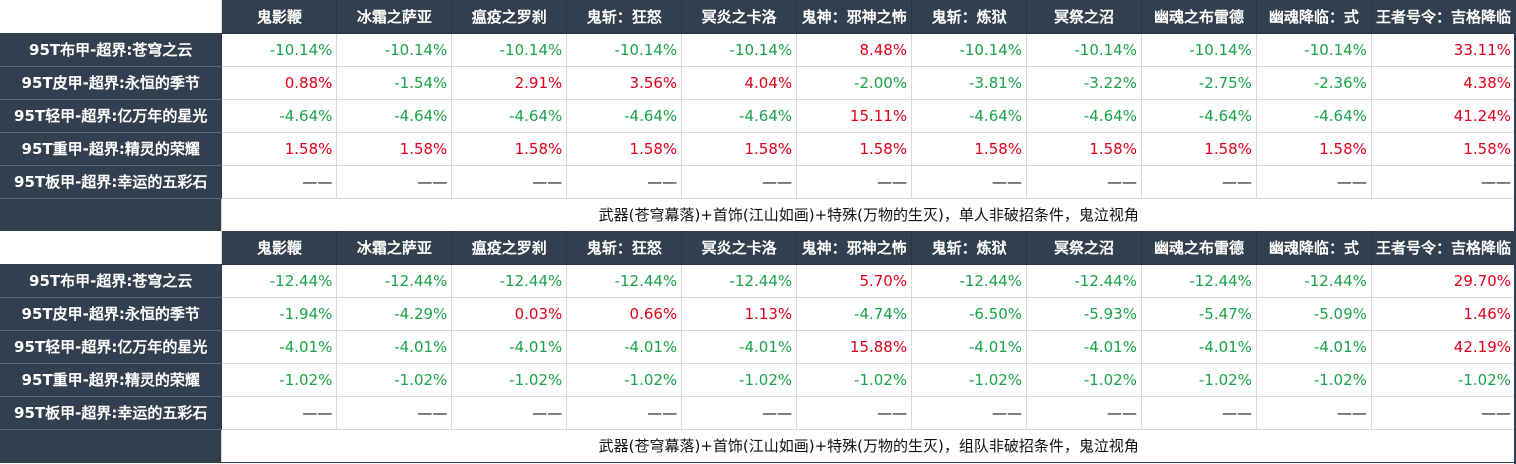 The image size is (1516, 464). What do you see at coordinates (739, 314) in the screenshot?
I see `value-cell: 1.13%` at bounding box center [739, 314].